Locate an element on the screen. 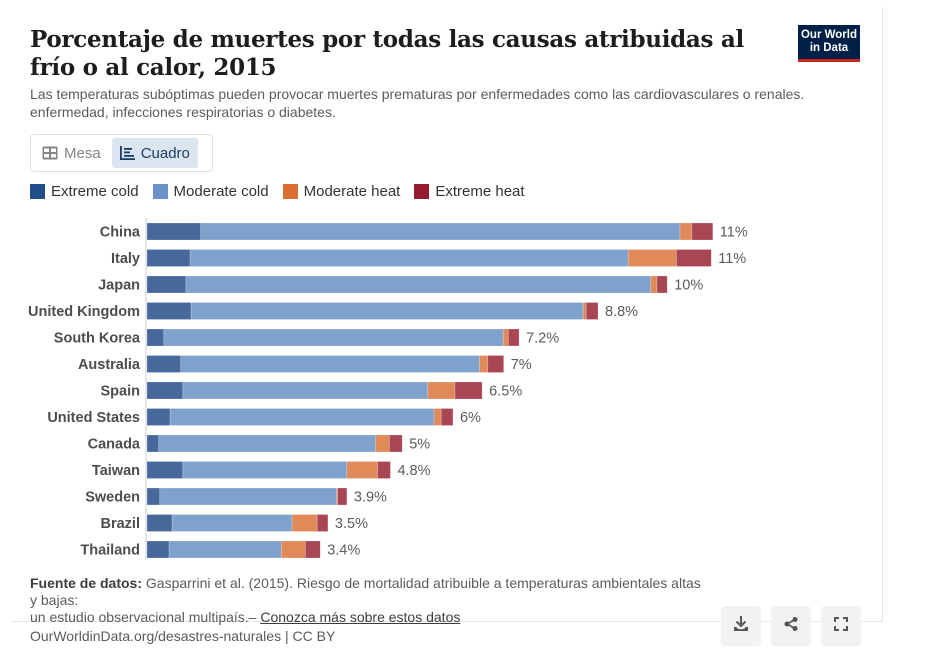 This screenshot has height=651, width=949. bar-row: South Korea 7.2% is located at coordinates (306, 337).